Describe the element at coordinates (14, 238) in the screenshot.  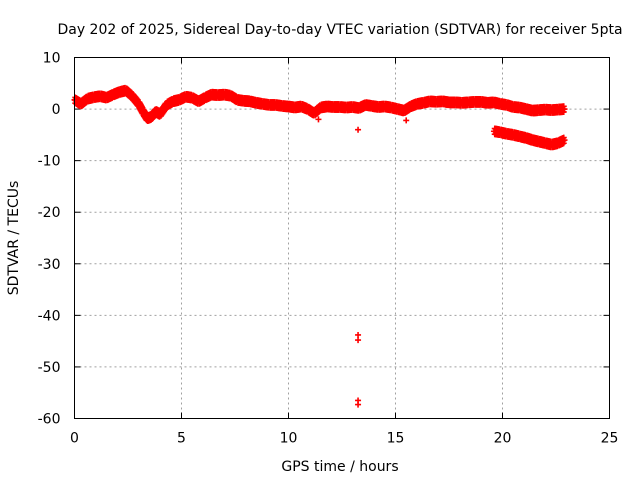
I see `y-axis-label: SDTVAR / TECUs` at that location.